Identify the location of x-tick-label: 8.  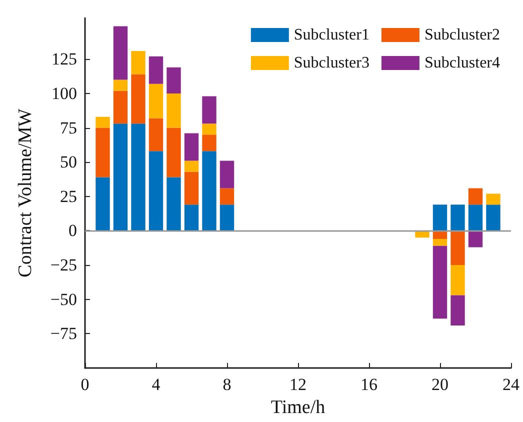
(227, 384).